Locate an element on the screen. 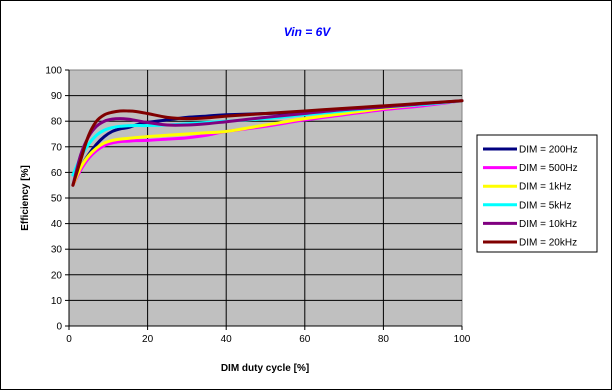 The height and width of the screenshot is (391, 612). x-tick-label: 60 is located at coordinates (305, 339).